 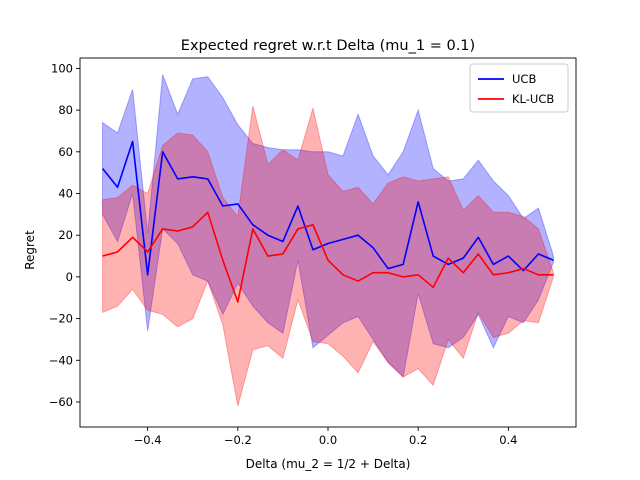 What do you see at coordinates (61, 319) in the screenshot?
I see `y-tick-label: −20` at bounding box center [61, 319].